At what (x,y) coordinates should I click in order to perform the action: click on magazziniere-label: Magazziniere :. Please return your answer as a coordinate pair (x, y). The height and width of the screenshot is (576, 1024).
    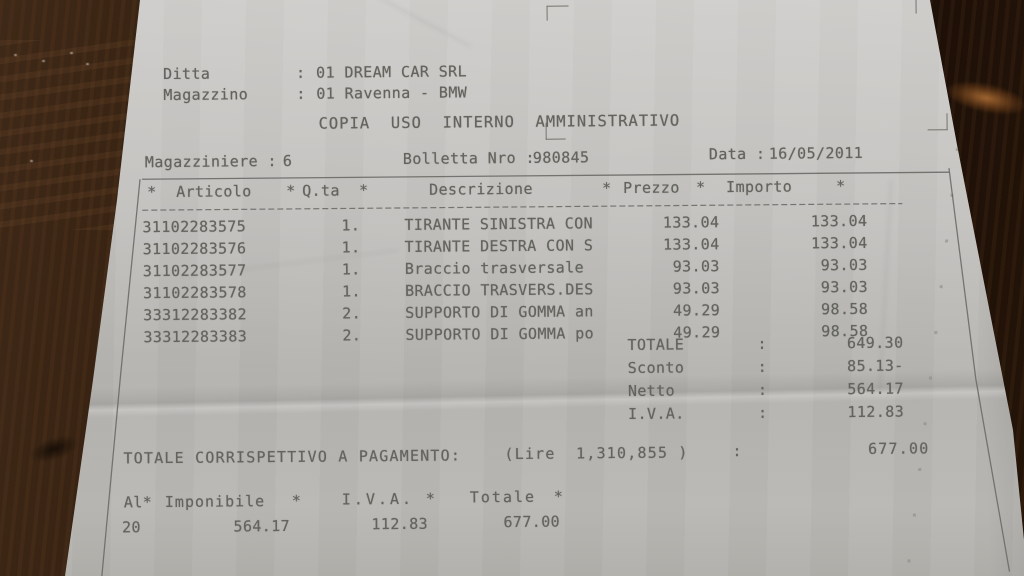
    Looking at the image, I should click on (210, 162).